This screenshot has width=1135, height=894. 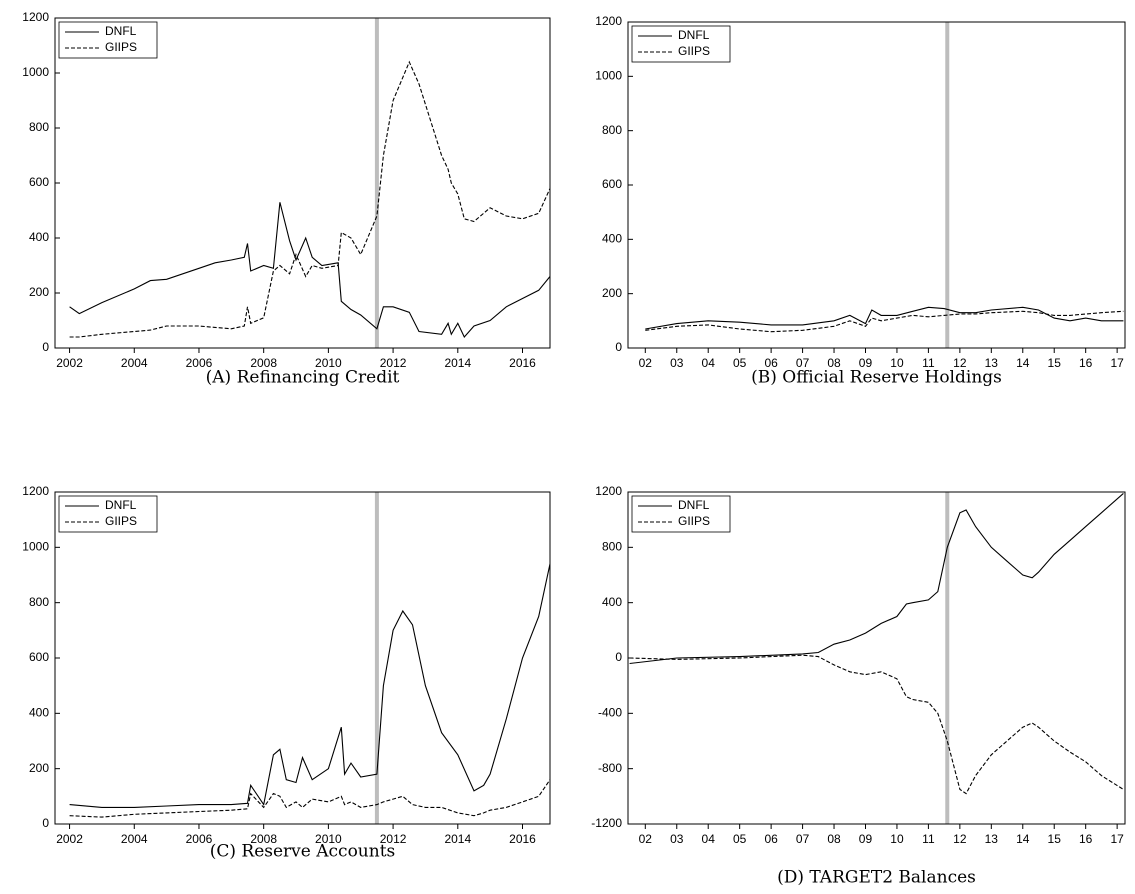 I want to click on y-tick-label: -1200, so click(x=606, y=823).